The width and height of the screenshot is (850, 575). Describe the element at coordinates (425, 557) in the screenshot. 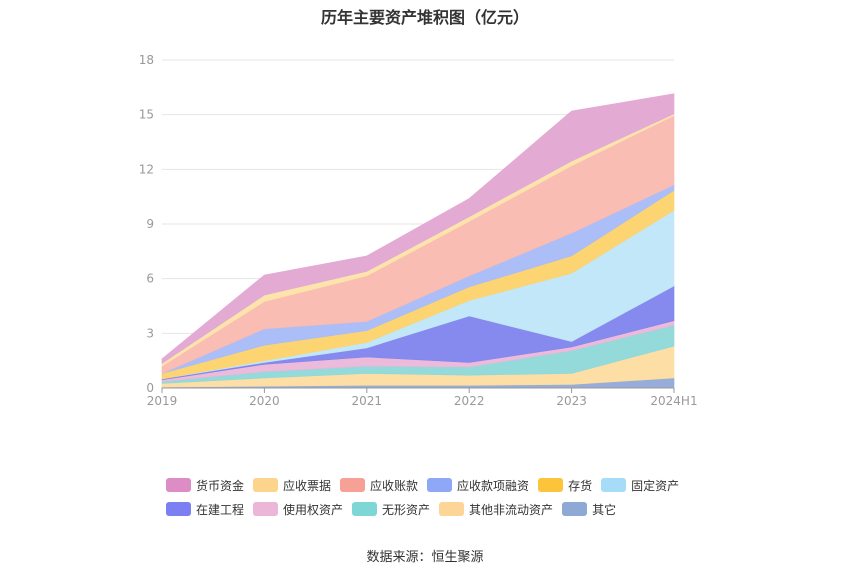

I see `data-source-note: 数据来源：恒生聚源` at that location.